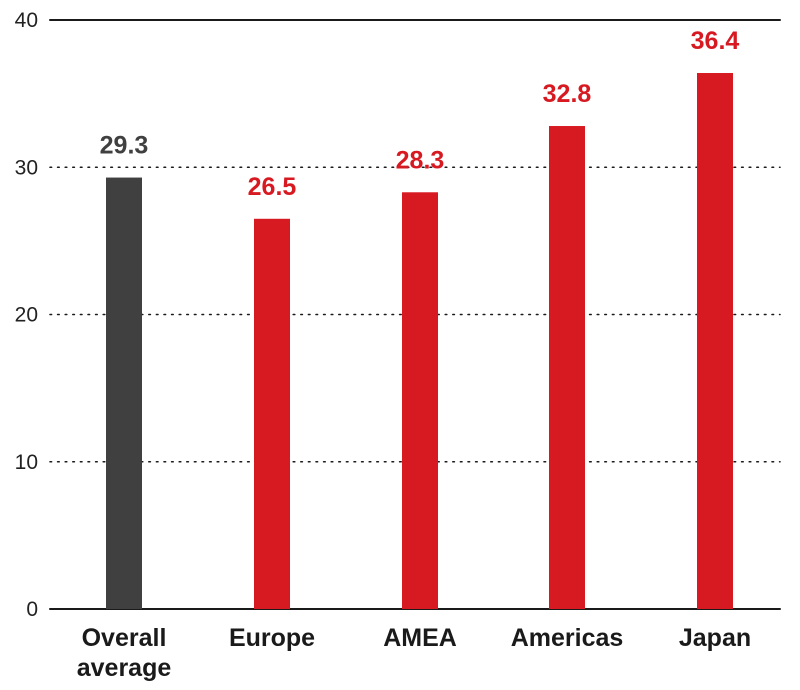  What do you see at coordinates (715, 341) in the screenshot?
I see `bar-japan` at bounding box center [715, 341].